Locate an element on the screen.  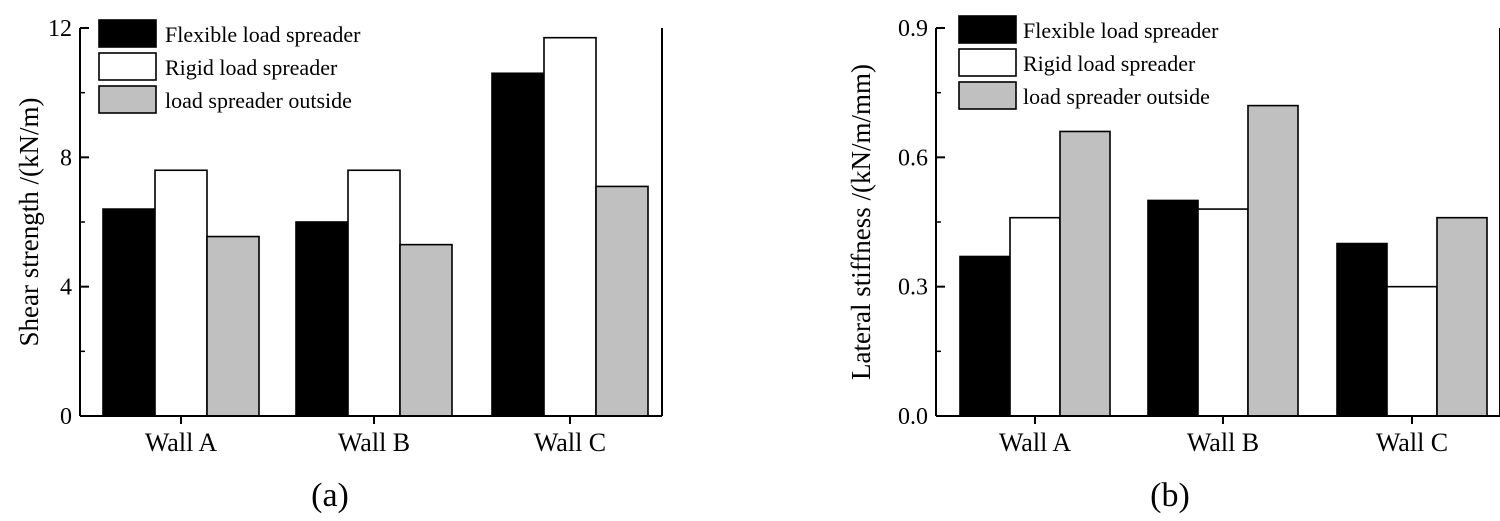
y-tick-label: 0.0 is located at coordinates (913, 417).